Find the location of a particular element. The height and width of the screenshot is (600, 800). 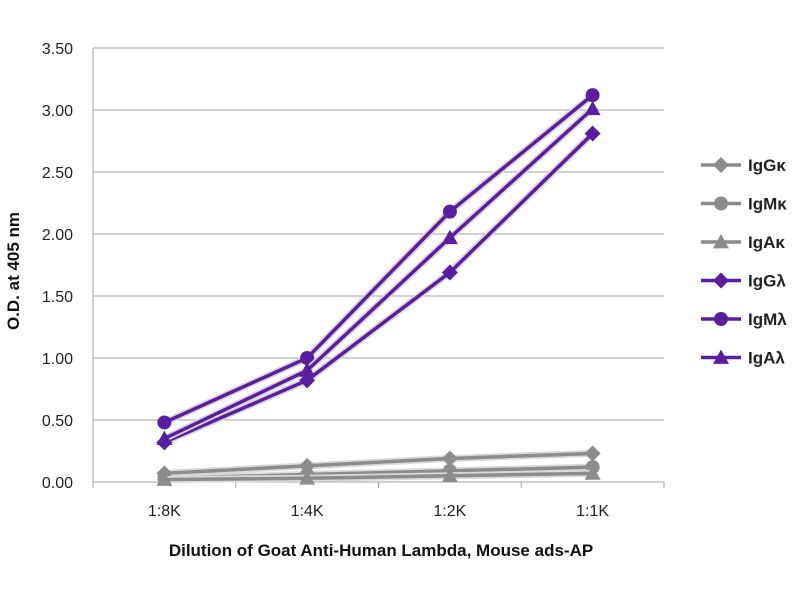

legend-label: IgMκ is located at coordinates (767, 204).